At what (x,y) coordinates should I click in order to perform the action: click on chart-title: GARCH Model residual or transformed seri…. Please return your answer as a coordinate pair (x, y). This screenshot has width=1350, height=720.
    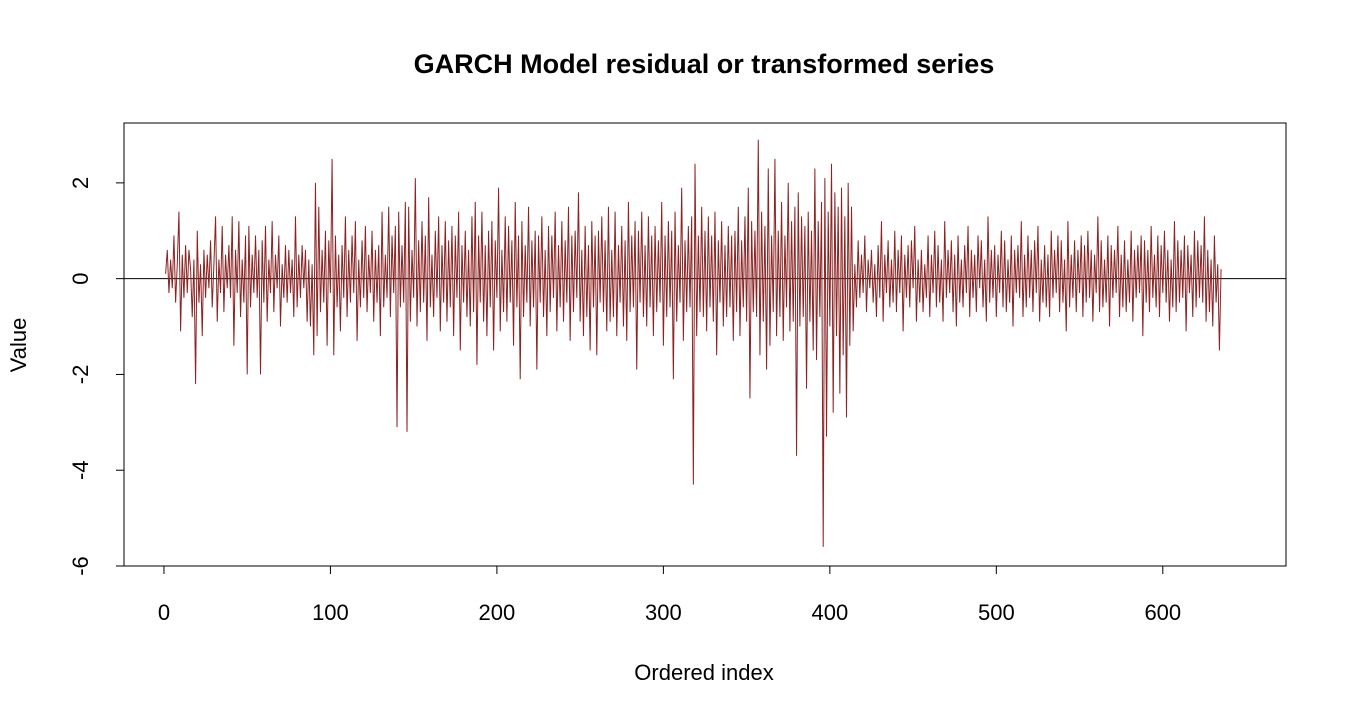
    Looking at the image, I should click on (704, 64).